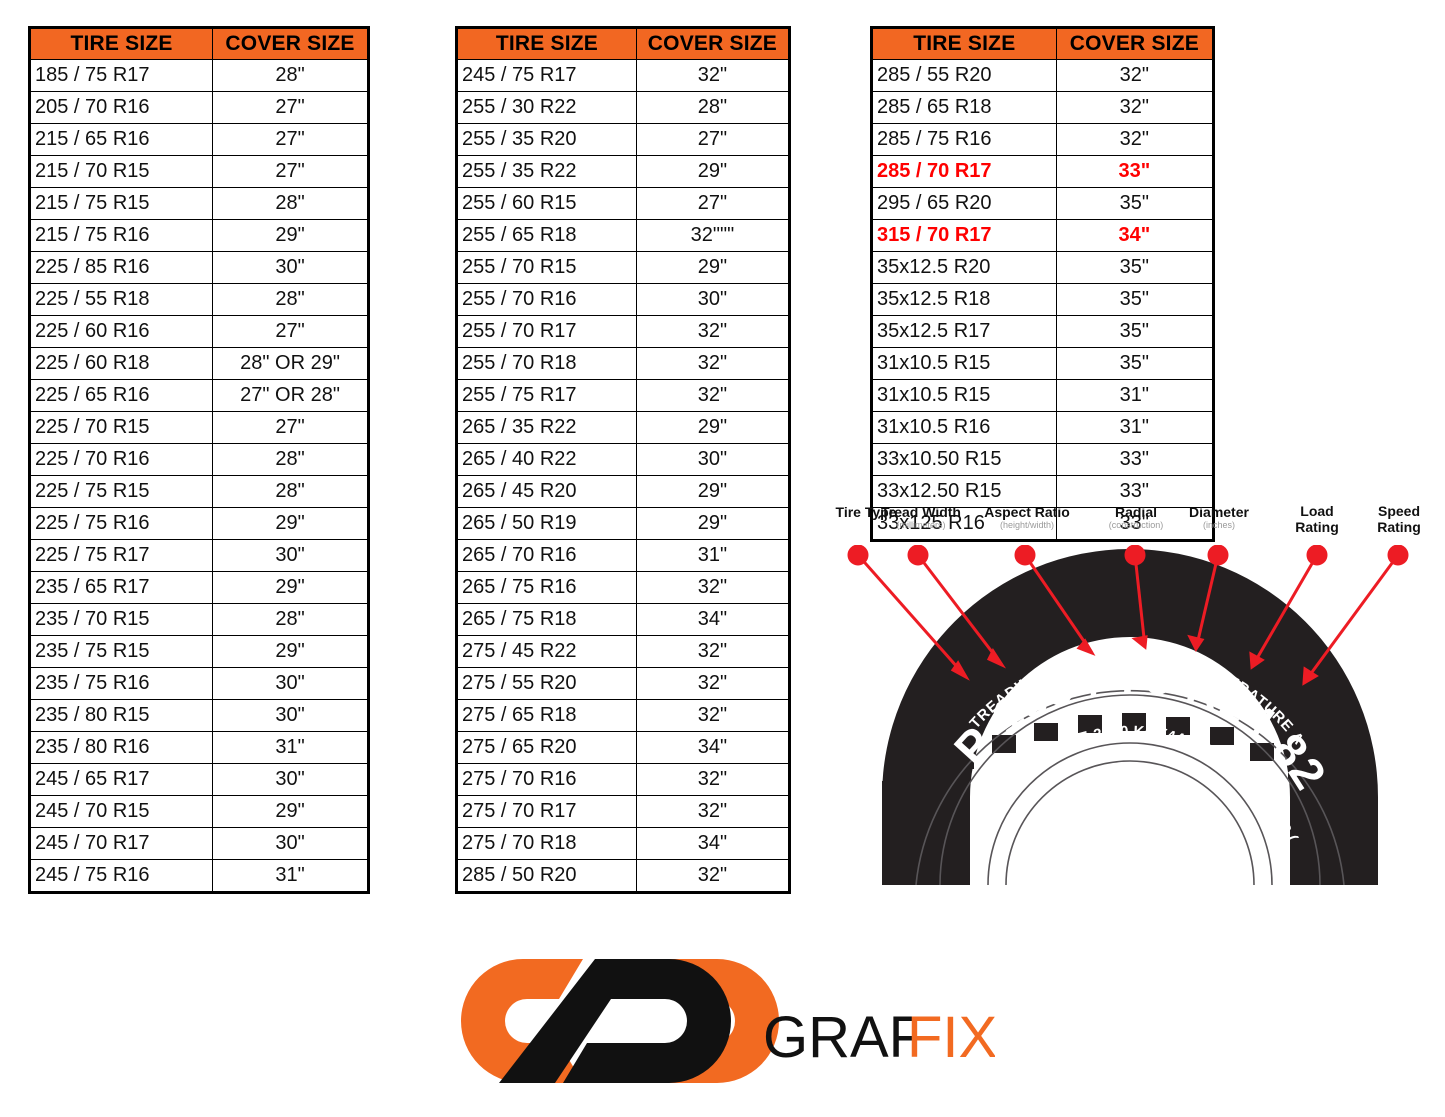 This screenshot has width=1445, height=1117. Describe the element at coordinates (1043, 139) in the screenshot. I see `table-row: 285 / 75 R16 32"` at that location.